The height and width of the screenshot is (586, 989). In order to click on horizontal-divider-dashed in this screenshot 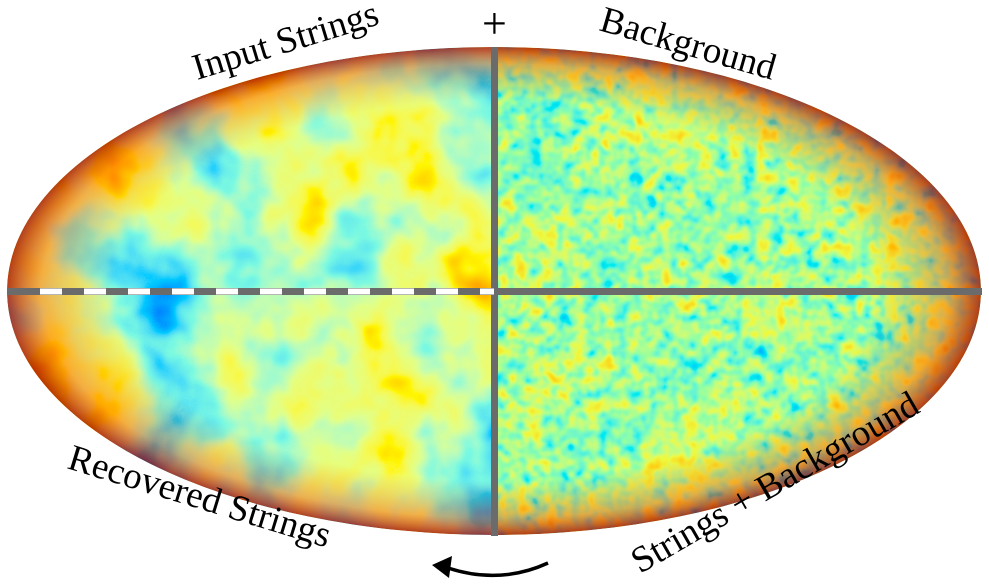, I will do `click(250, 291)`.